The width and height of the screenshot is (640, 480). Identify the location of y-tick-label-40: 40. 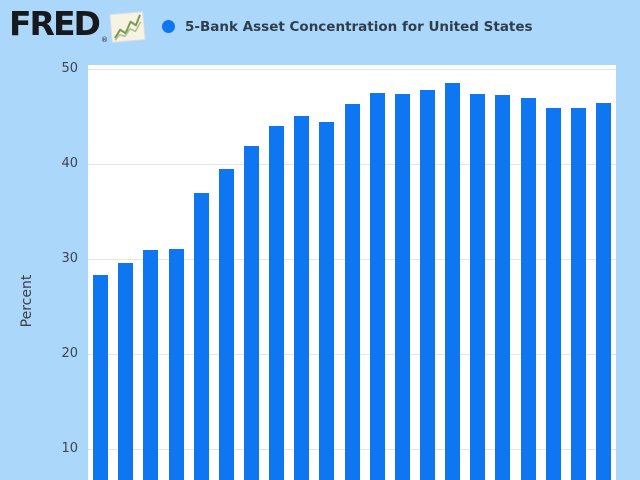
(69, 163).